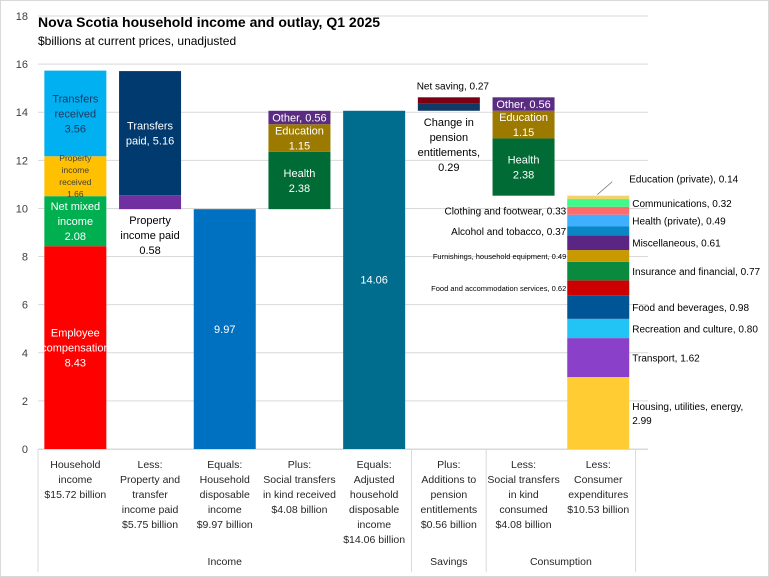 The height and width of the screenshot is (577, 769). I want to click on x-tick-label: $15.72 billion, so click(75, 495).